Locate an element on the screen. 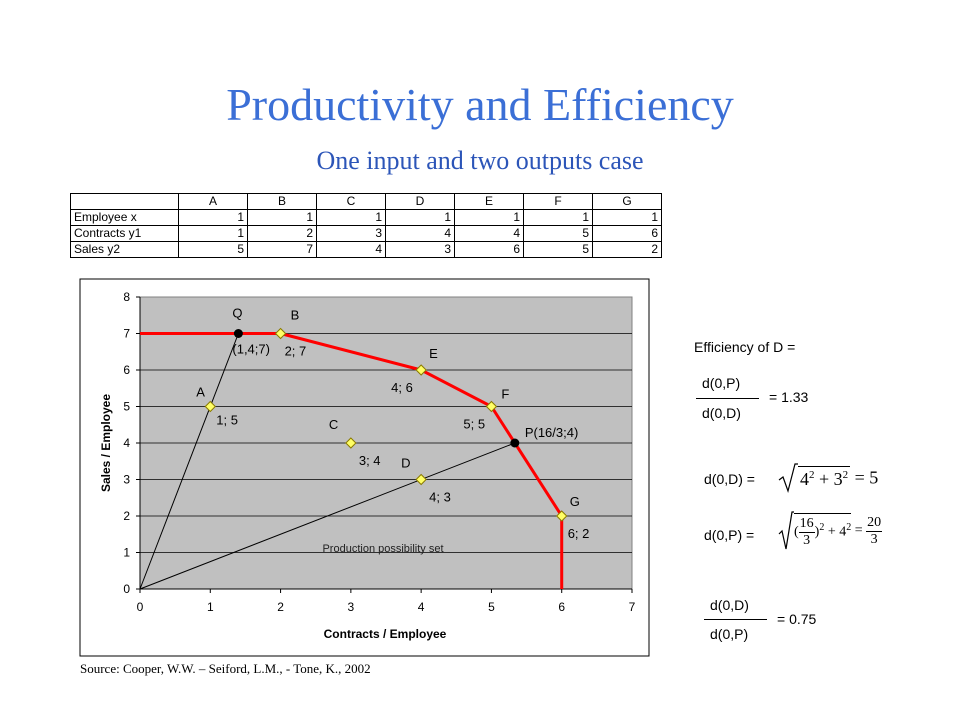 The height and width of the screenshot is (720, 960). y-tick-label: 3 is located at coordinates (126, 480).